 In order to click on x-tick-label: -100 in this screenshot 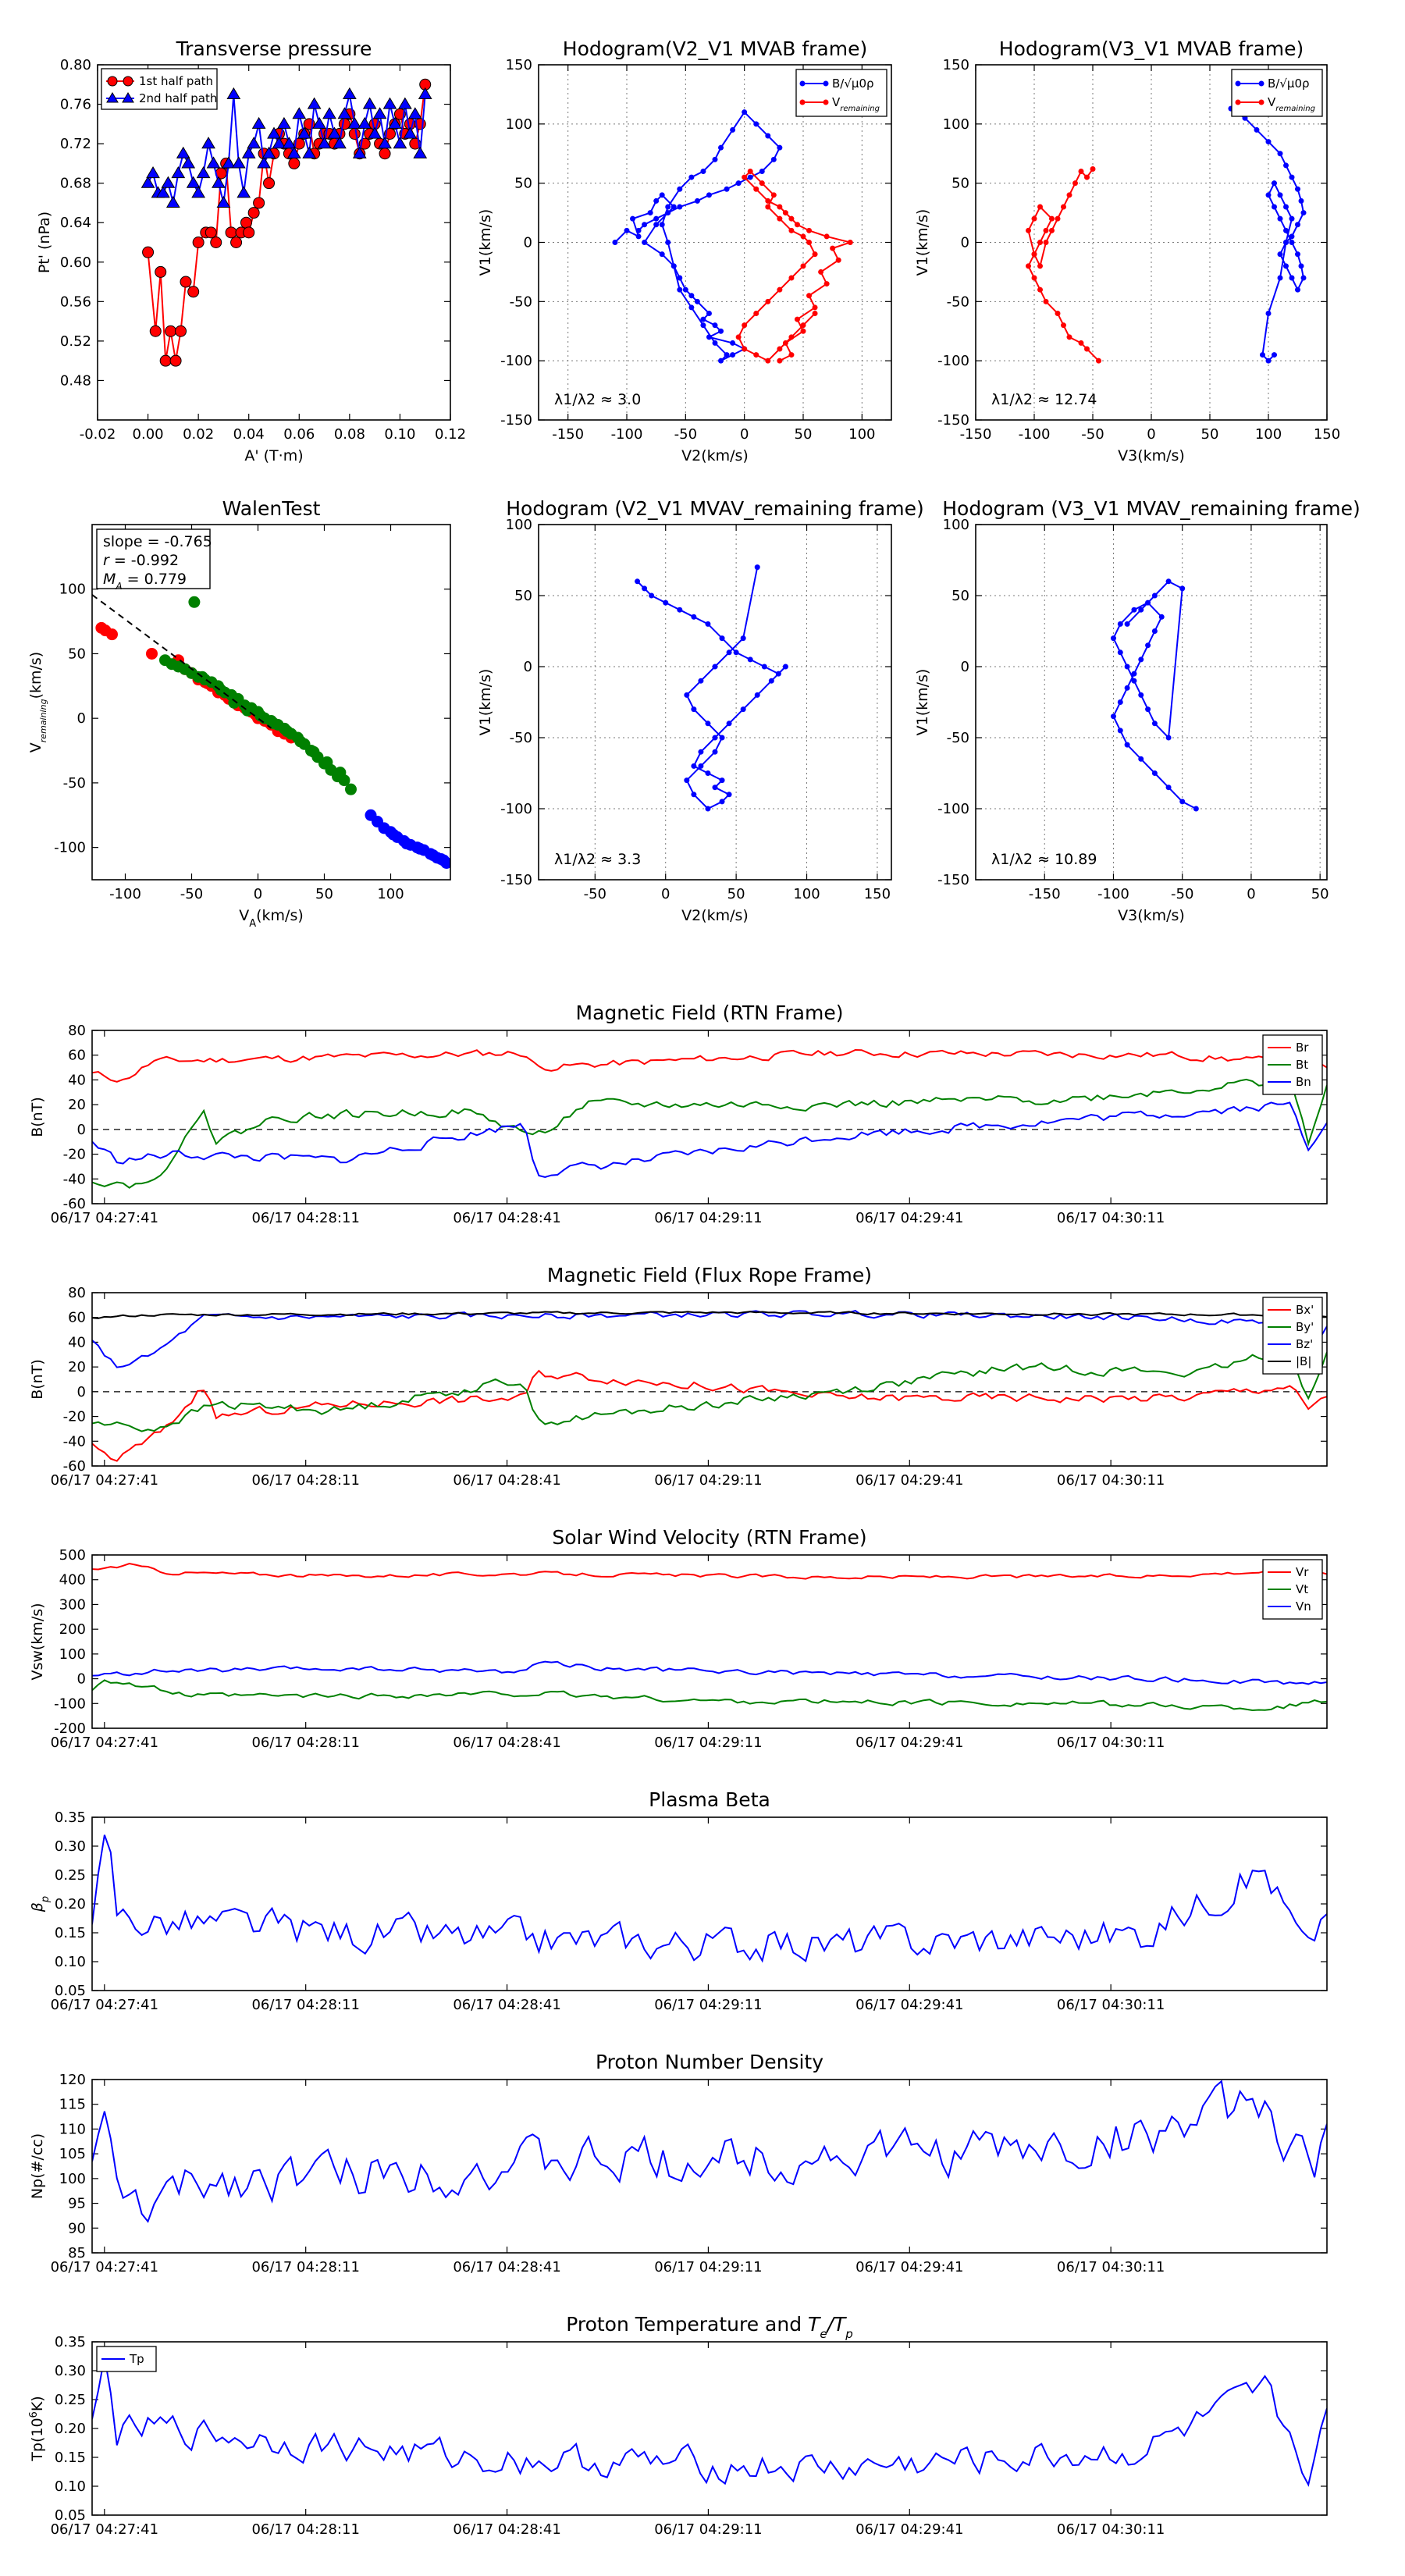, I will do `click(125, 894)`.